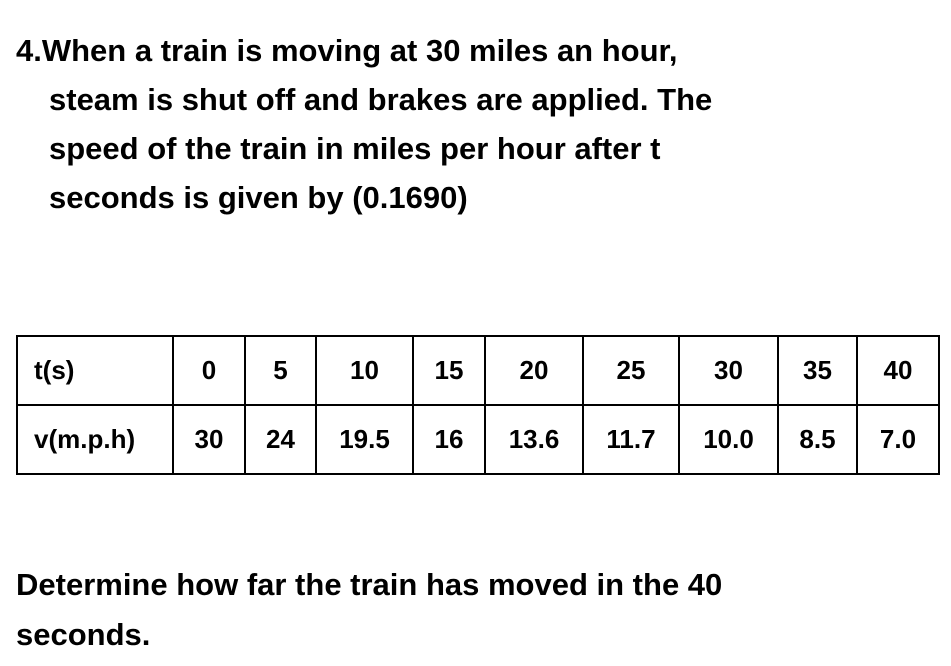 The width and height of the screenshot is (951, 666). I want to click on question-line: seconds is given by (0.1690), so click(258, 197).